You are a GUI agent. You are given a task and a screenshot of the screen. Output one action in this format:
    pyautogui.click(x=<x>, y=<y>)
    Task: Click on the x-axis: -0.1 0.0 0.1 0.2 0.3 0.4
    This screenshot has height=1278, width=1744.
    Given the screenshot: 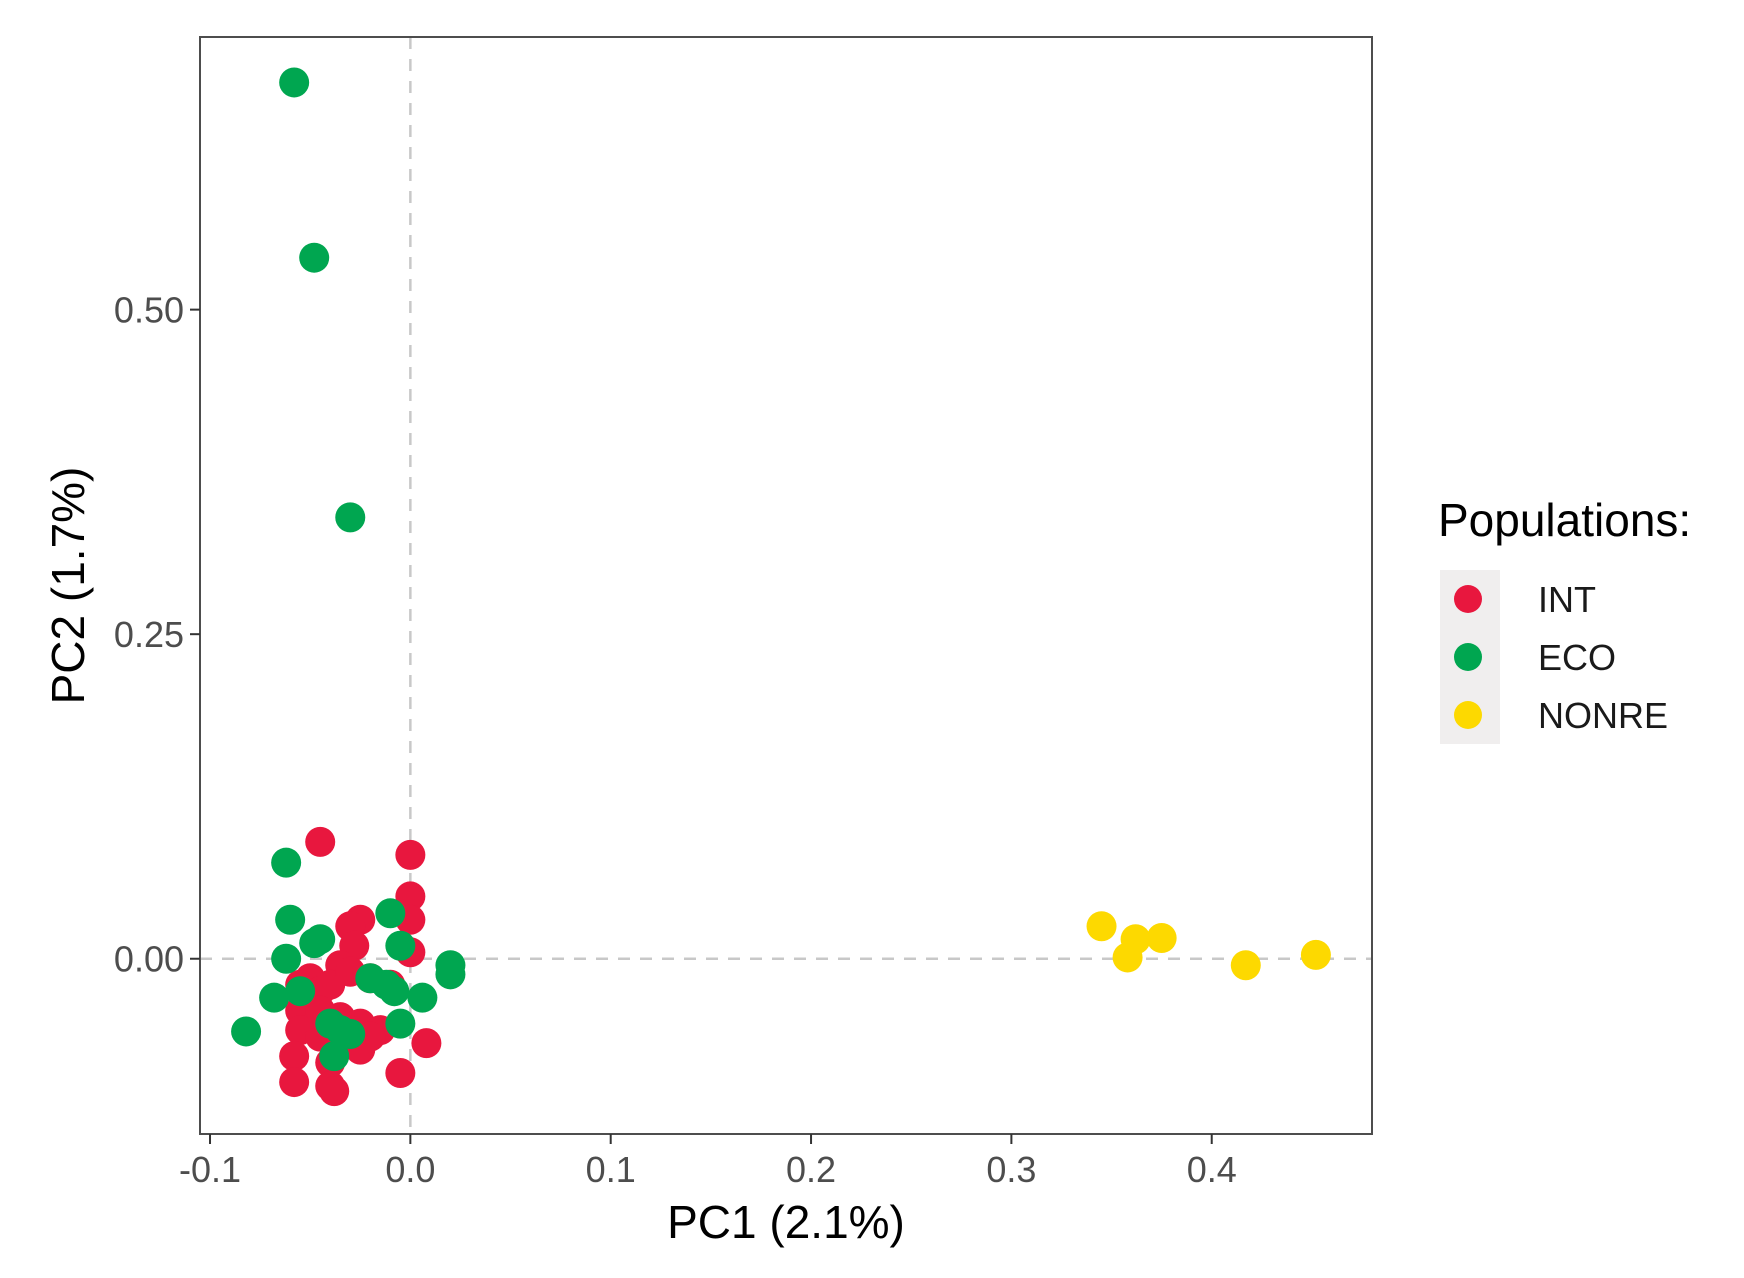 What is the action you would take?
    pyautogui.click(x=708, y=1162)
    